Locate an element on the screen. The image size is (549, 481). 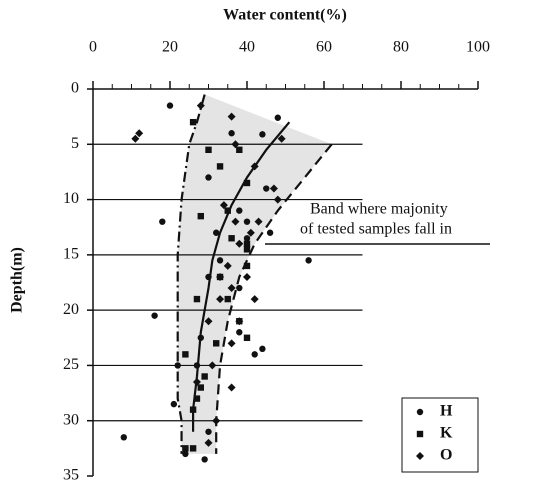
y-tick-label: 0 is located at coordinates (75, 88).